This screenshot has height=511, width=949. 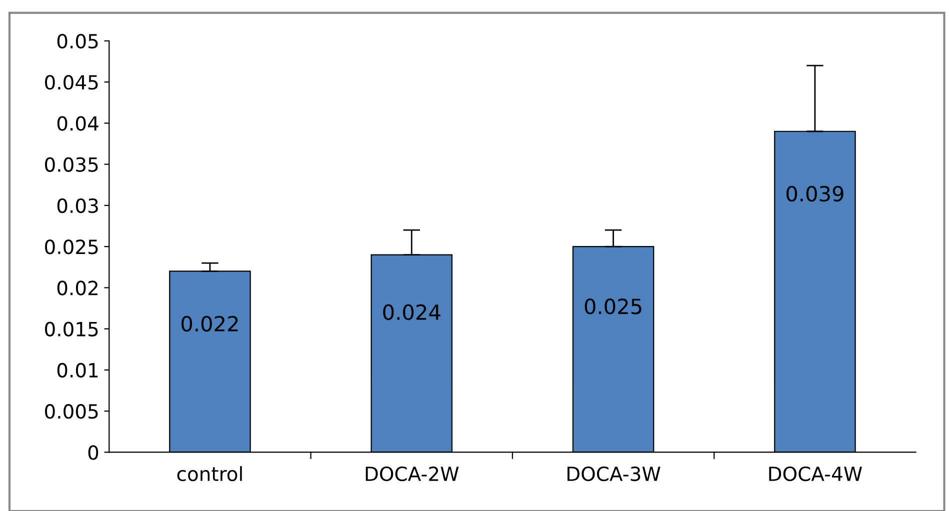 I want to click on data-label: 0.024, so click(x=411, y=312).